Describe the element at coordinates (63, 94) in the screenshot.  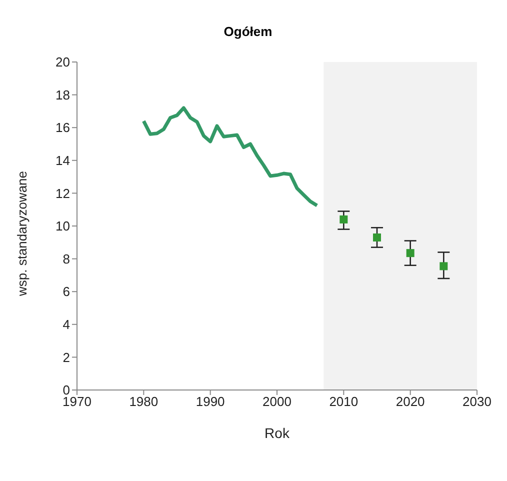
I see `y-tick-label: 18` at that location.